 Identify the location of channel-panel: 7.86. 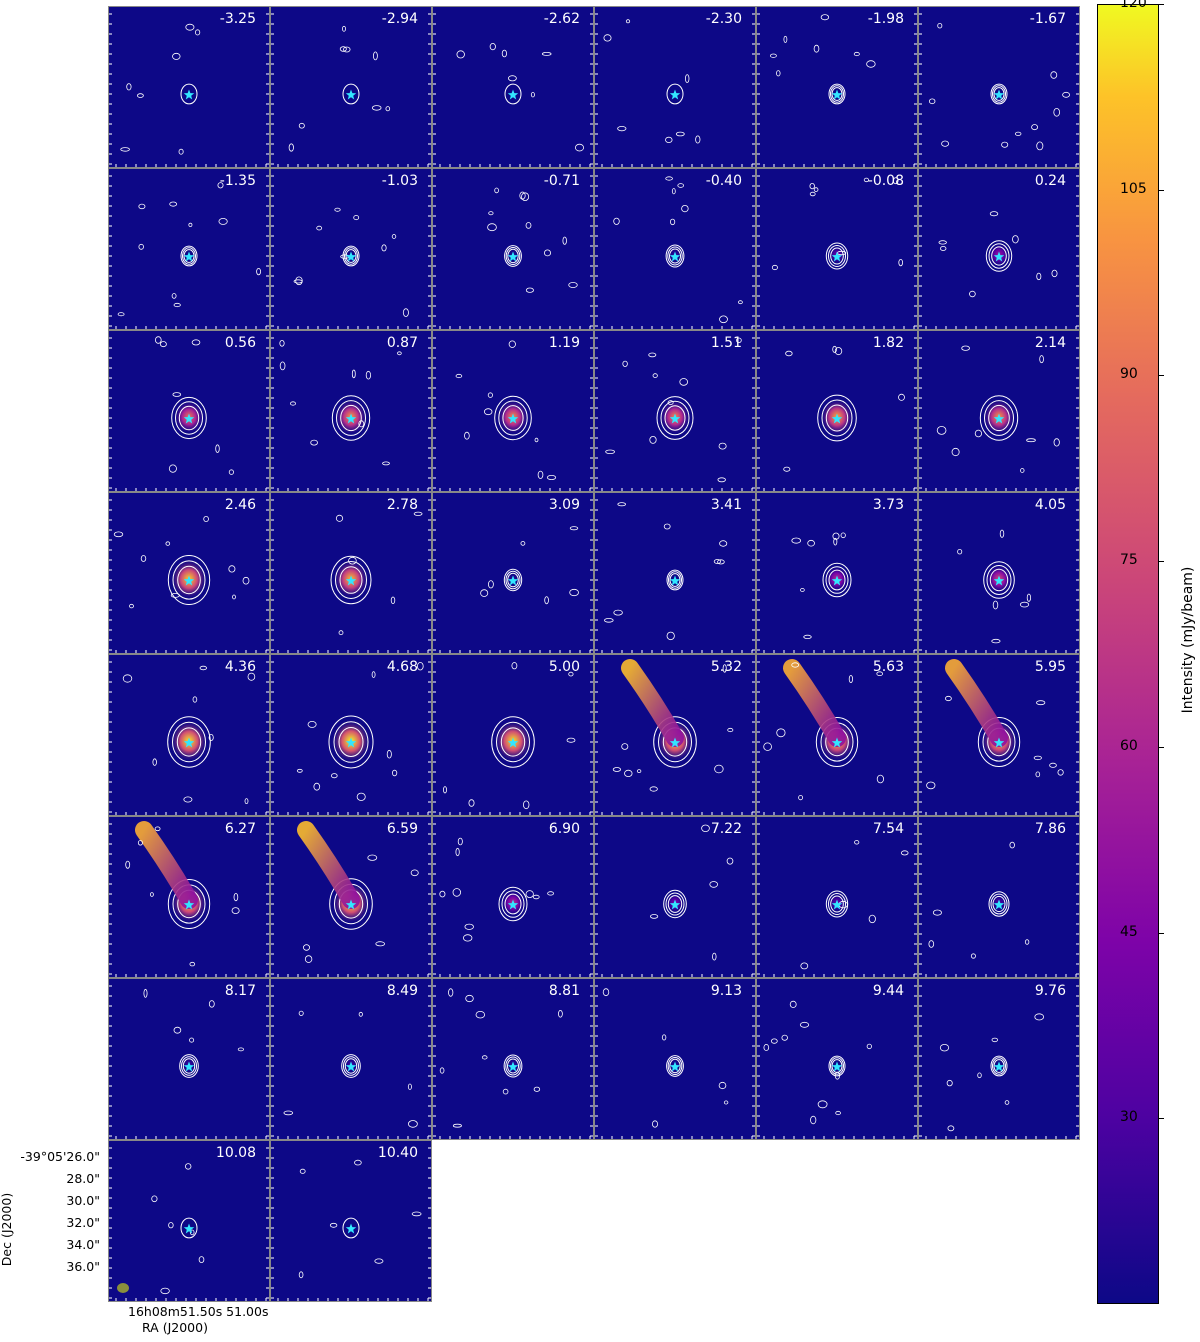
(999, 897).